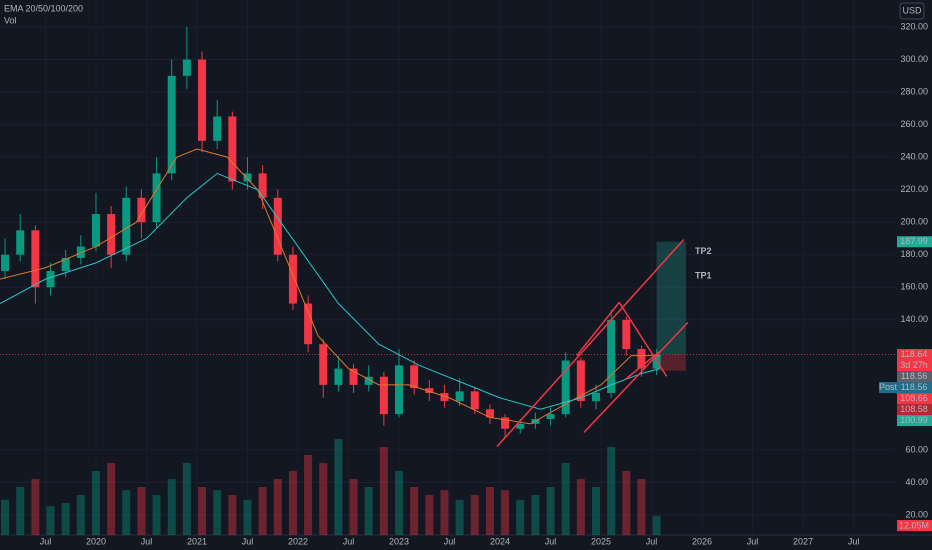 This screenshot has width=932, height=550. I want to click on y-tick-label: 220.00, so click(914, 189).